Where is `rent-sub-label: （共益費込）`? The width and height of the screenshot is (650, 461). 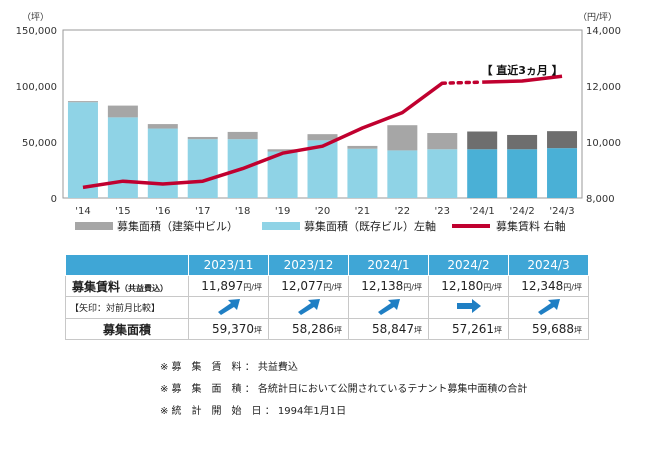 rent-sub-label: （共益費込） is located at coordinates (144, 288).